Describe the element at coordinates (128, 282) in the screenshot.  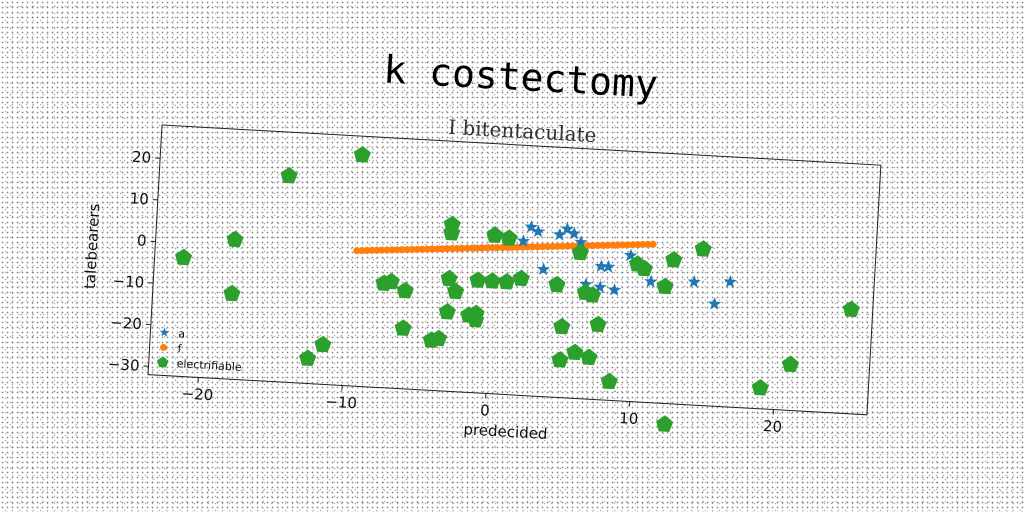
I see `y-tick-label: −10` at that location.